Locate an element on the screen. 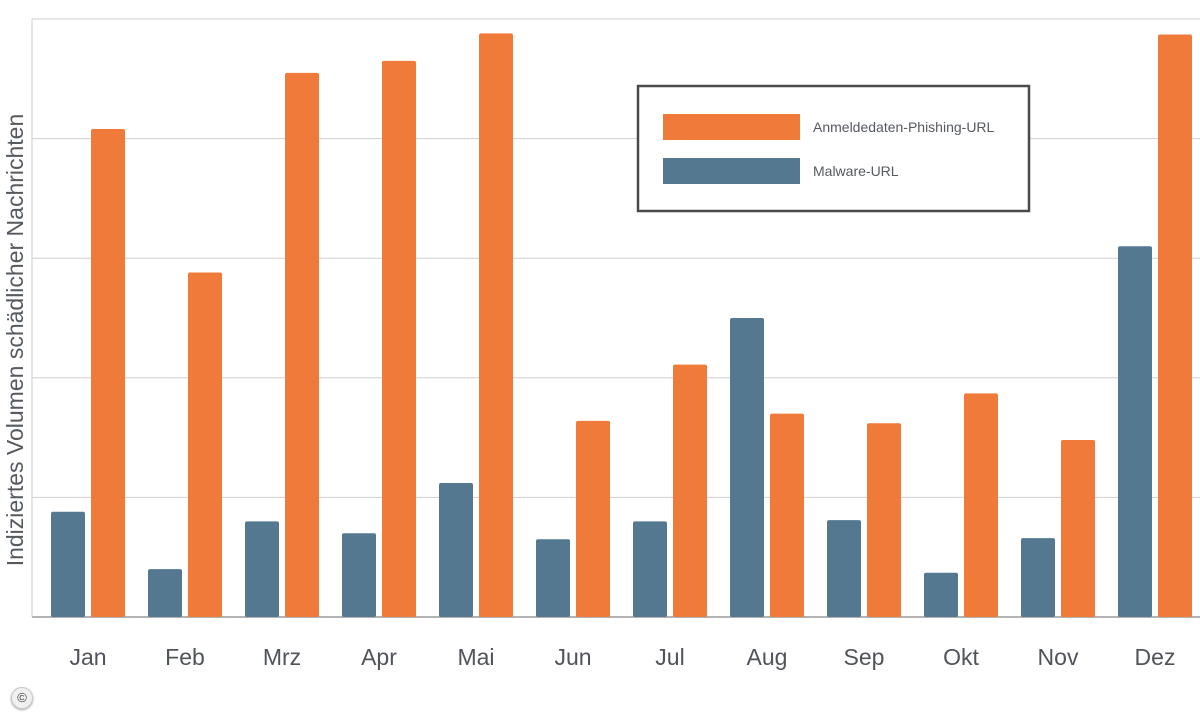 The width and height of the screenshot is (1200, 720). legend-box is located at coordinates (833, 148).